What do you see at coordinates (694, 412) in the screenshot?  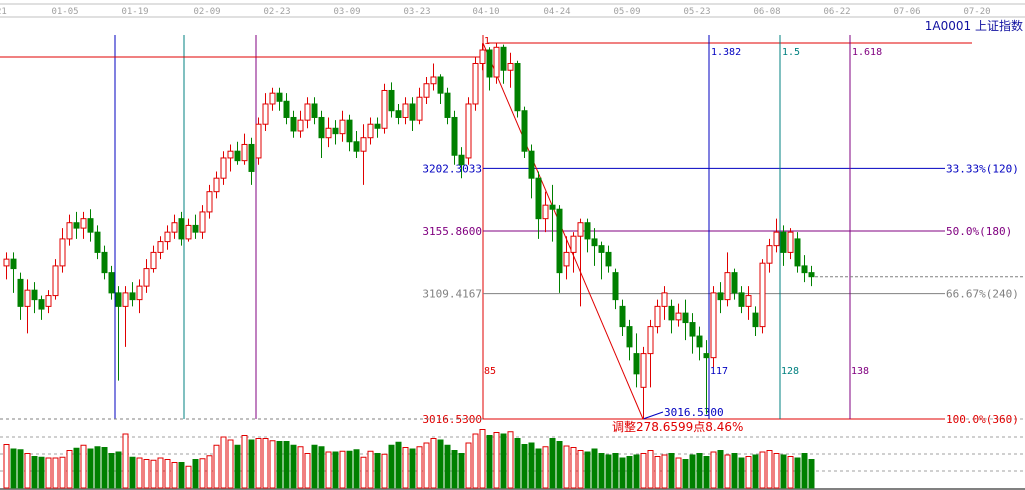 I see `low-price-label: 3016.5300` at bounding box center [694, 412].